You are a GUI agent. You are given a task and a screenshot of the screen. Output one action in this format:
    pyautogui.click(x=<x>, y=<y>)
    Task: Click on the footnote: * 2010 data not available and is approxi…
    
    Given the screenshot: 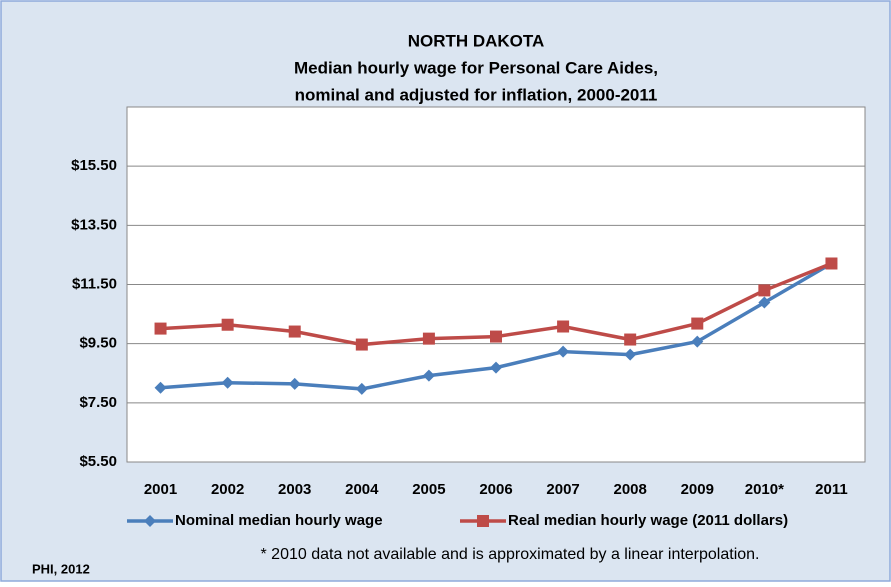 What is the action you would take?
    pyautogui.click(x=510, y=554)
    